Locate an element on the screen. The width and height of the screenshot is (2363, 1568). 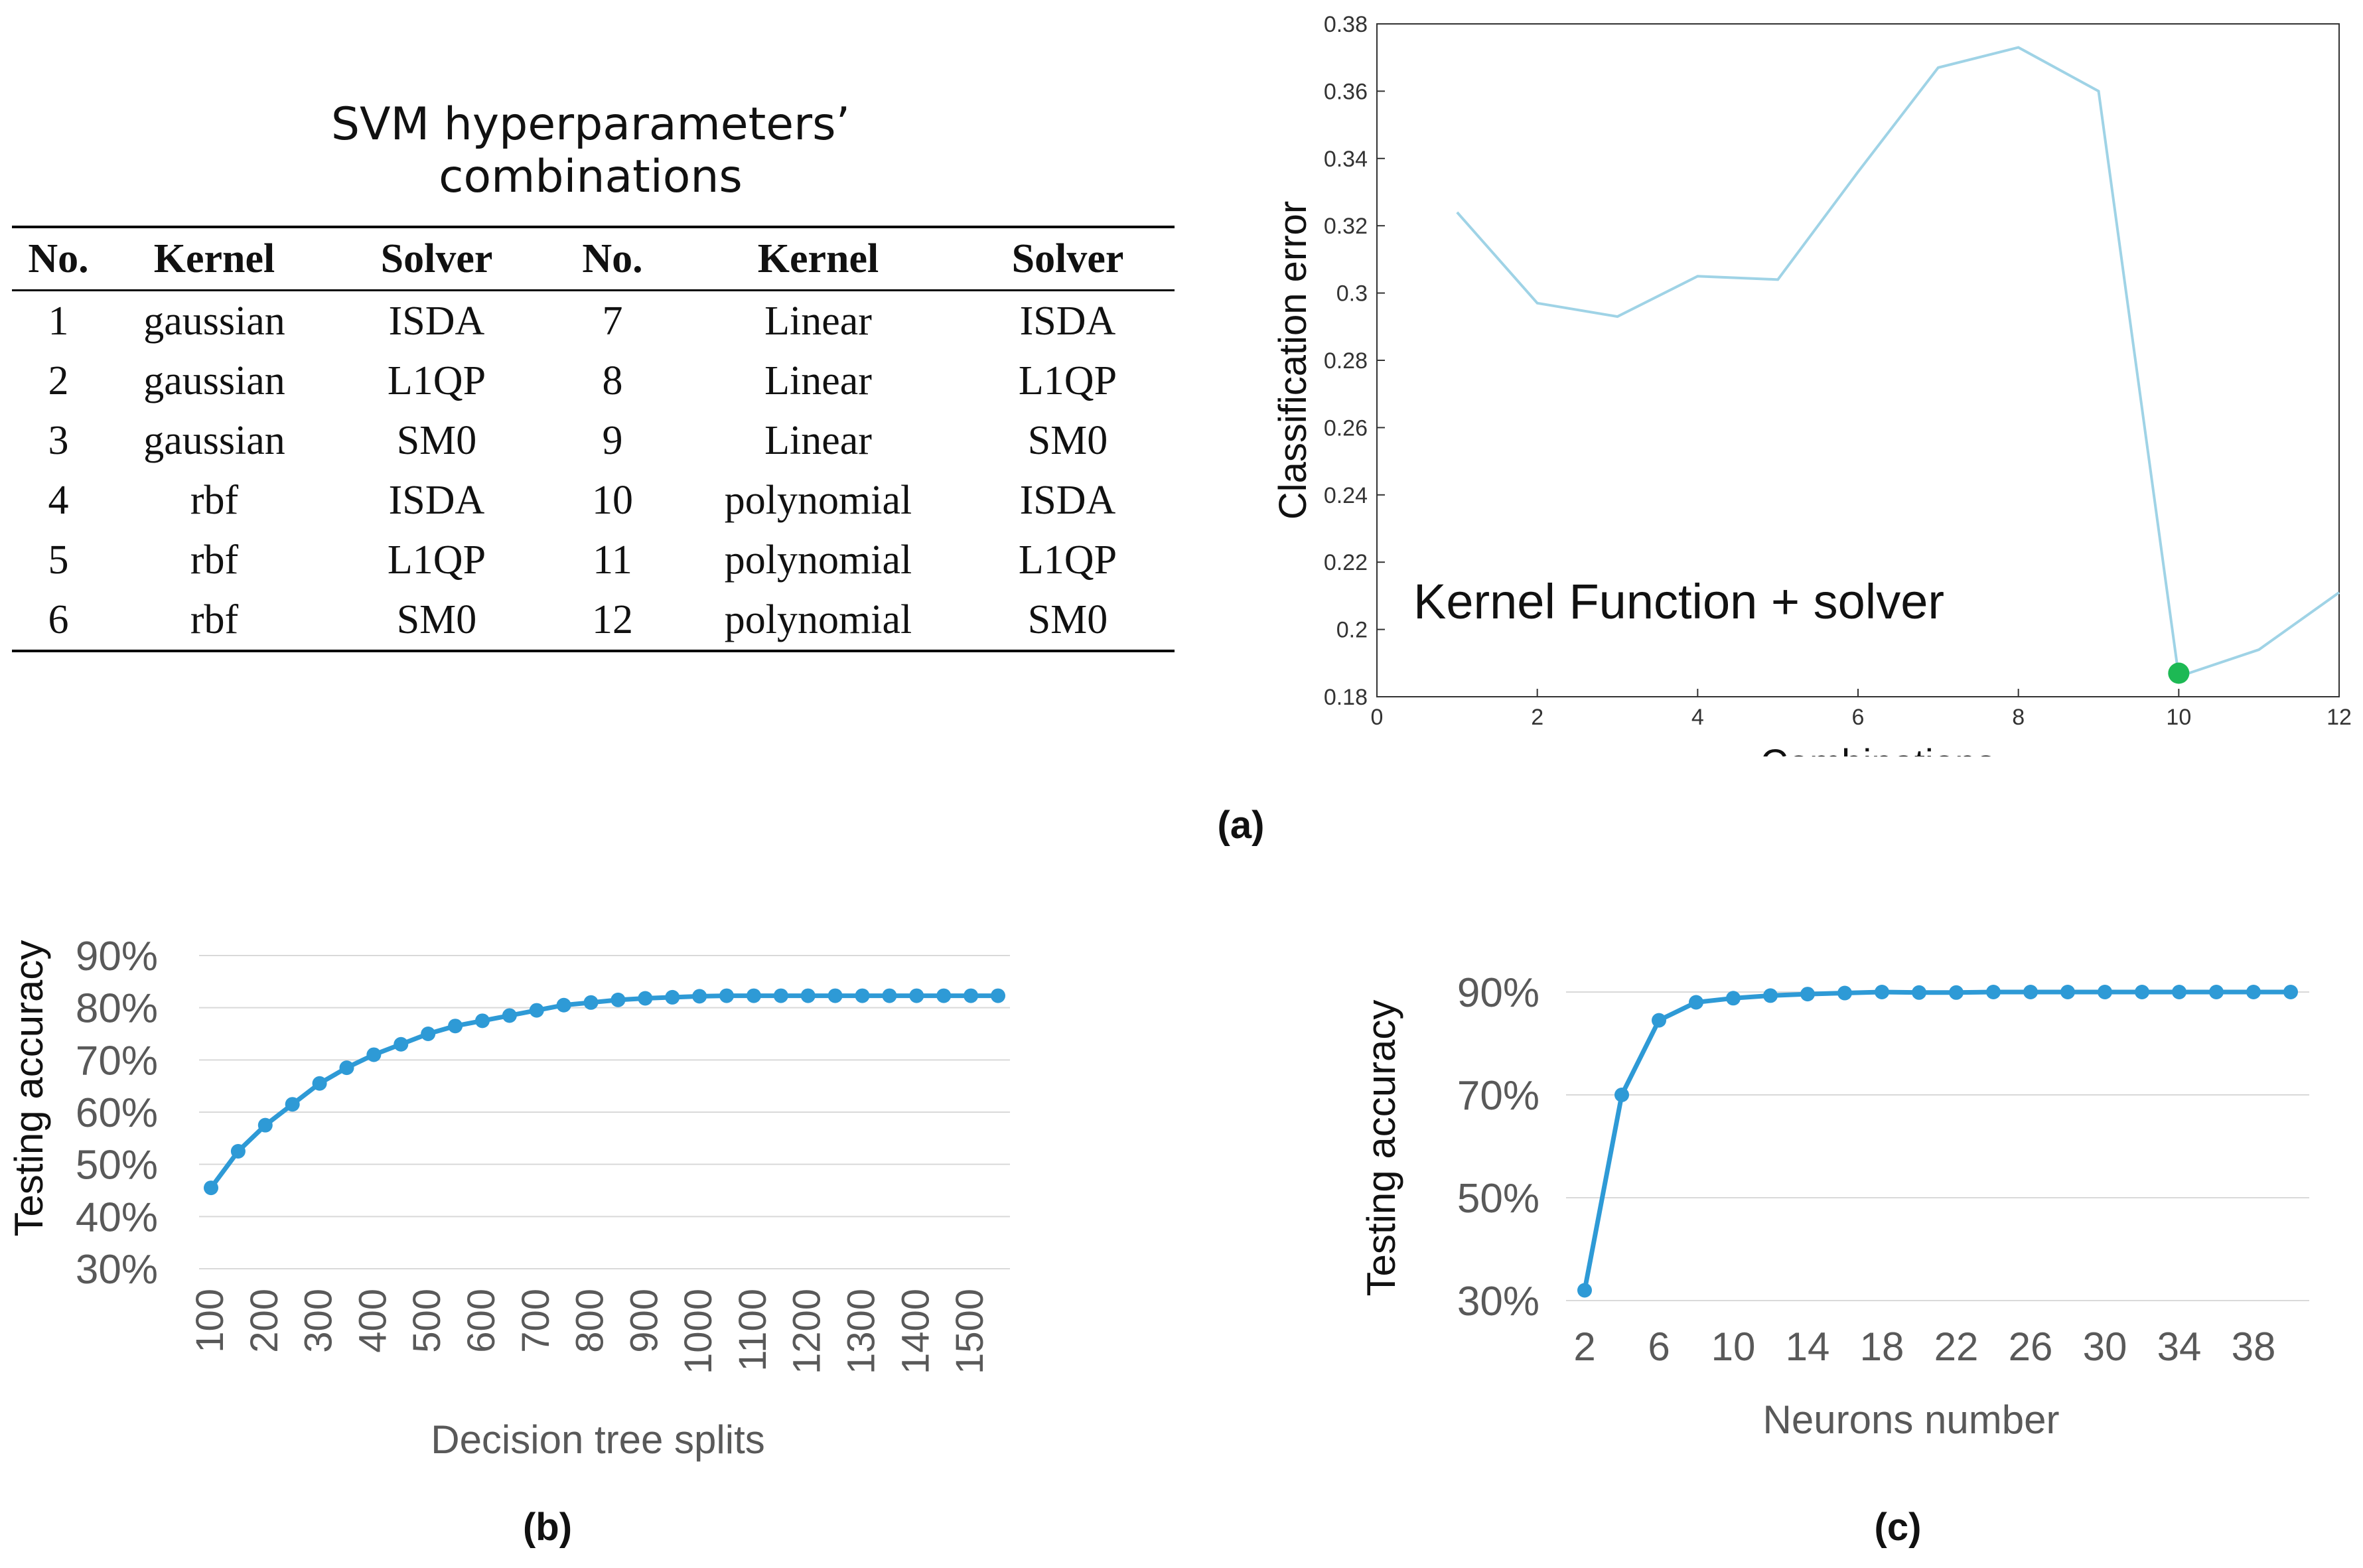
panel-label-a: (a) is located at coordinates (1241, 825).